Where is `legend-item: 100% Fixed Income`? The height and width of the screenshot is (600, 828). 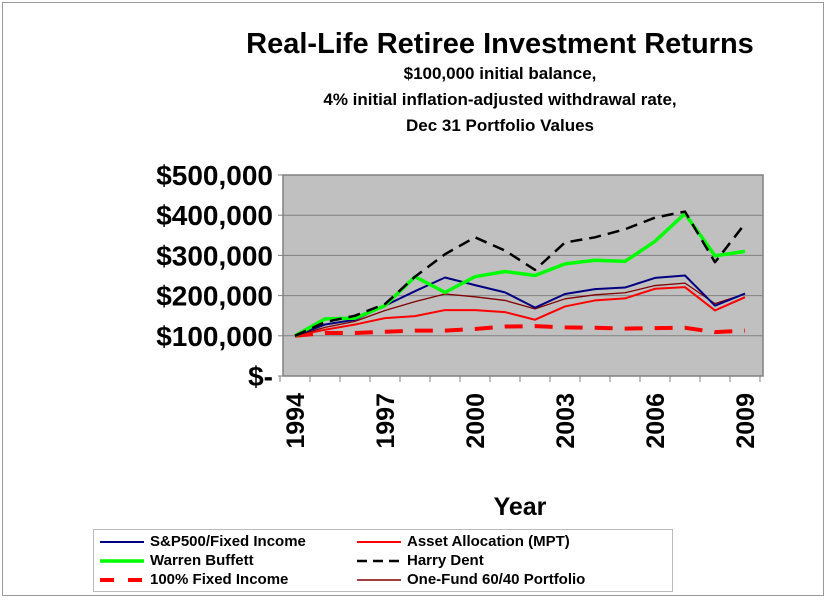 legend-item: 100% Fixed Income is located at coordinates (194, 579).